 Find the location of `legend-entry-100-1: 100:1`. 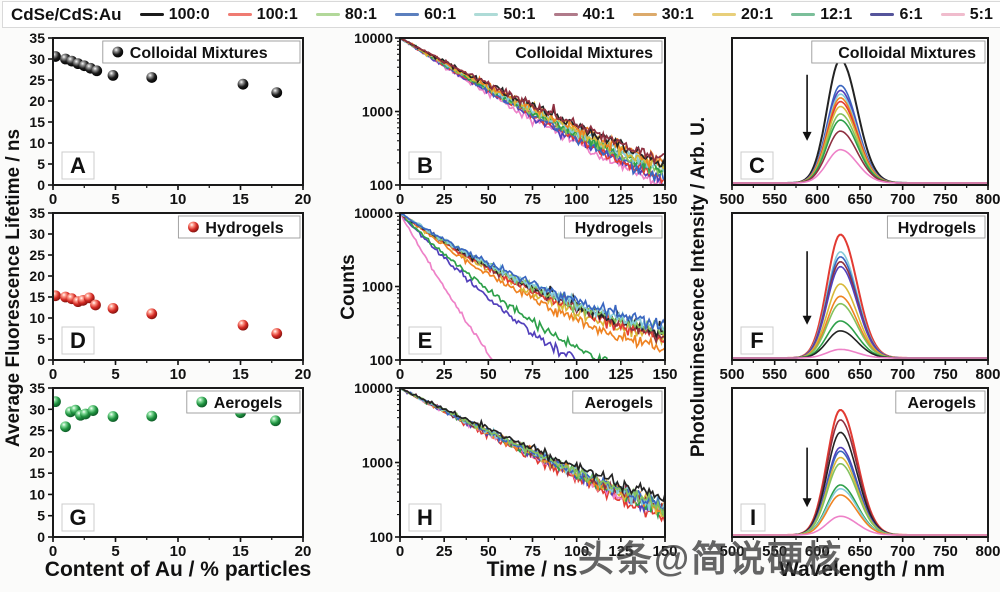

legend-entry-100-1: 100:1 is located at coordinates (262, 15).